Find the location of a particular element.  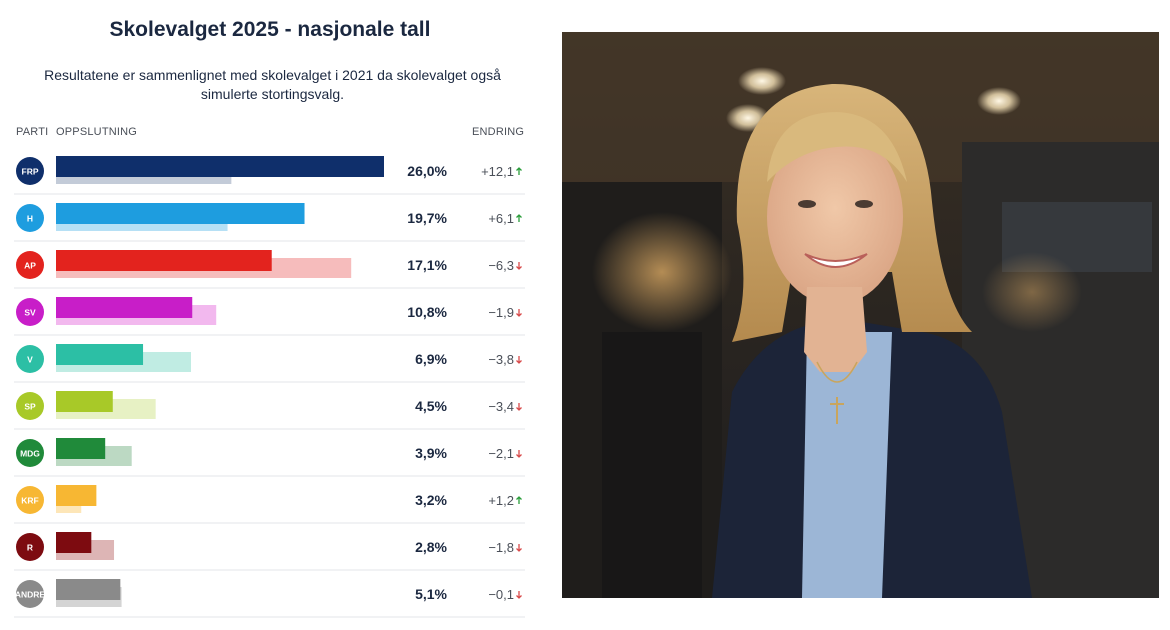

party-badge-label: V is located at coordinates (30, 360).